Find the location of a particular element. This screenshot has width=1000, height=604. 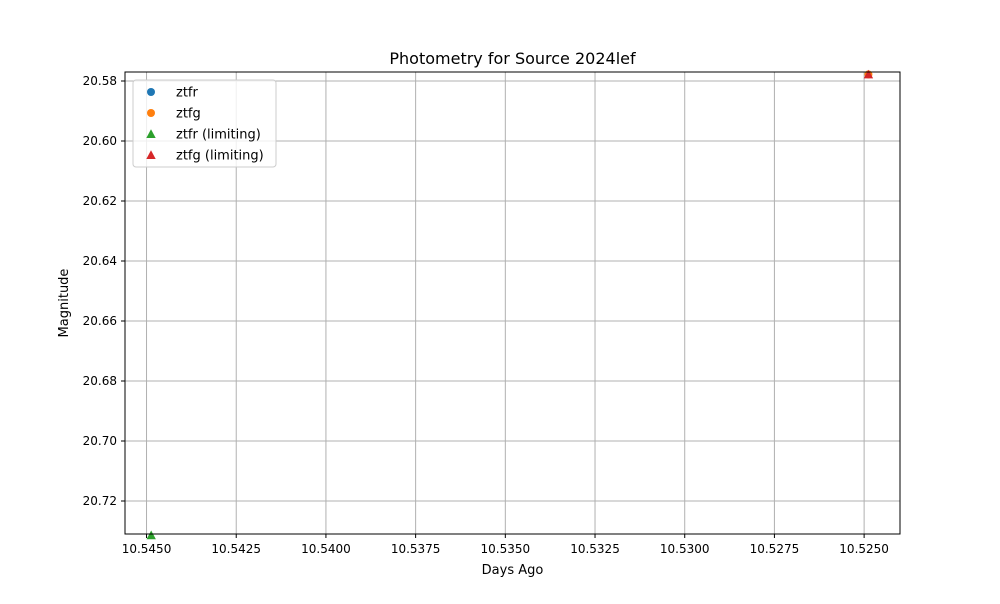

y-tick-label: 20.58 is located at coordinates (100, 81).